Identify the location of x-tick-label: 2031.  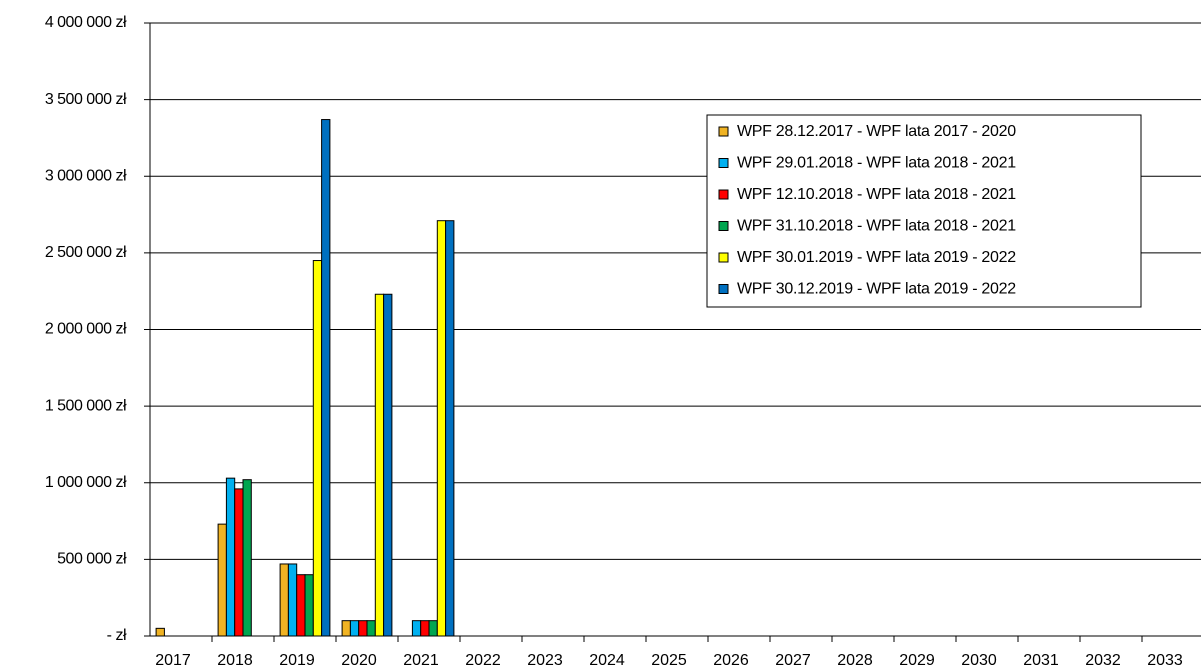
(1041, 660).